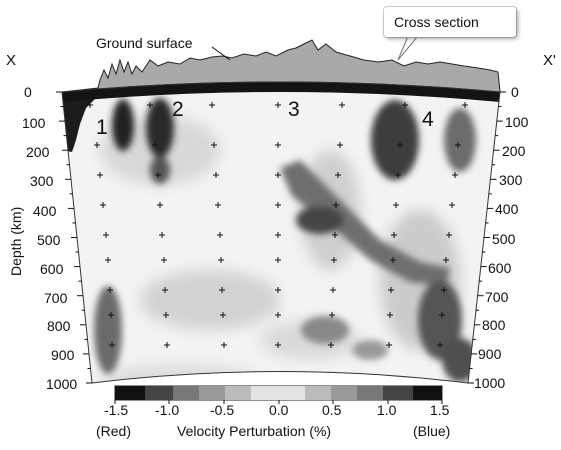  What do you see at coordinates (222, 410) in the screenshot?
I see `colorbar-tick: -0.5` at bounding box center [222, 410].